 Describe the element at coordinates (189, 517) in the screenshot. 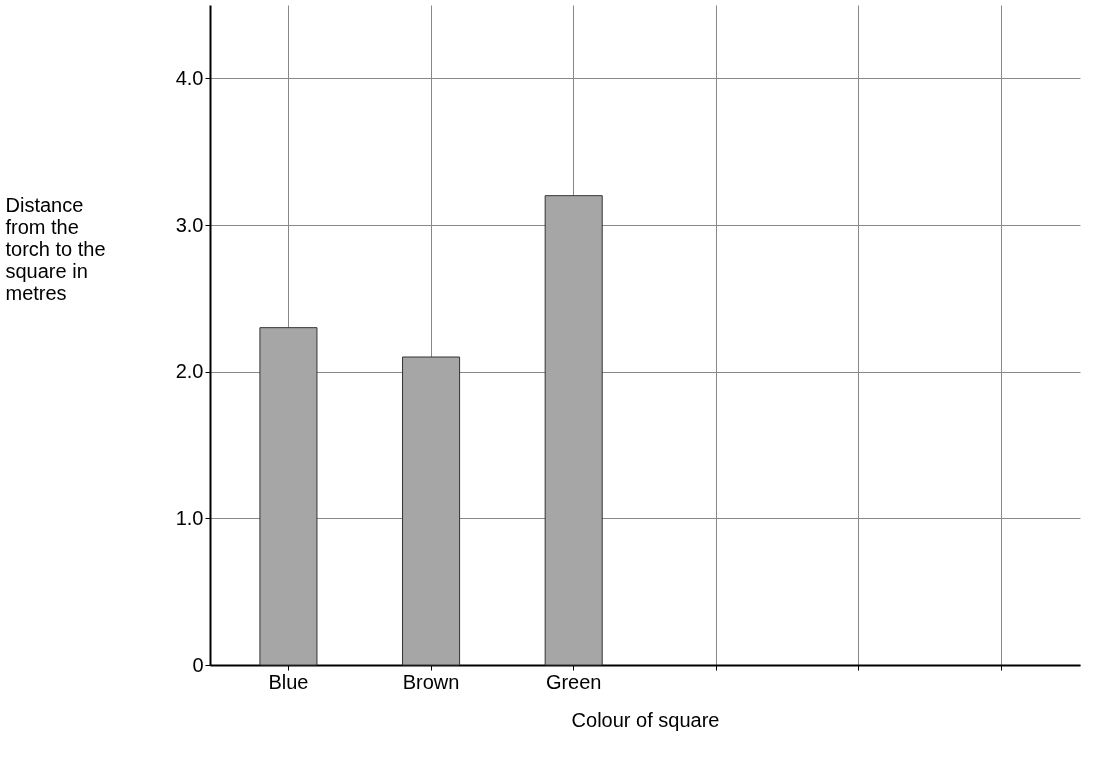

I see `y-tick-label: 1.0` at that location.